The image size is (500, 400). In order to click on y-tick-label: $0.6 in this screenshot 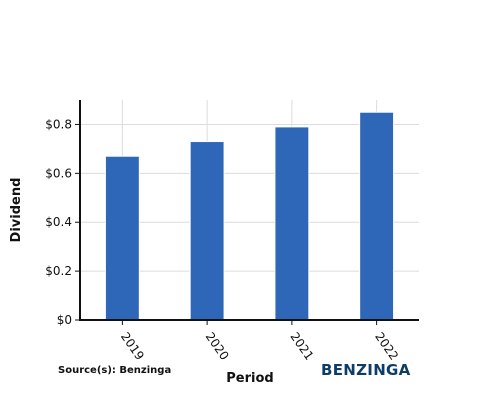, I will do `click(58, 173)`.